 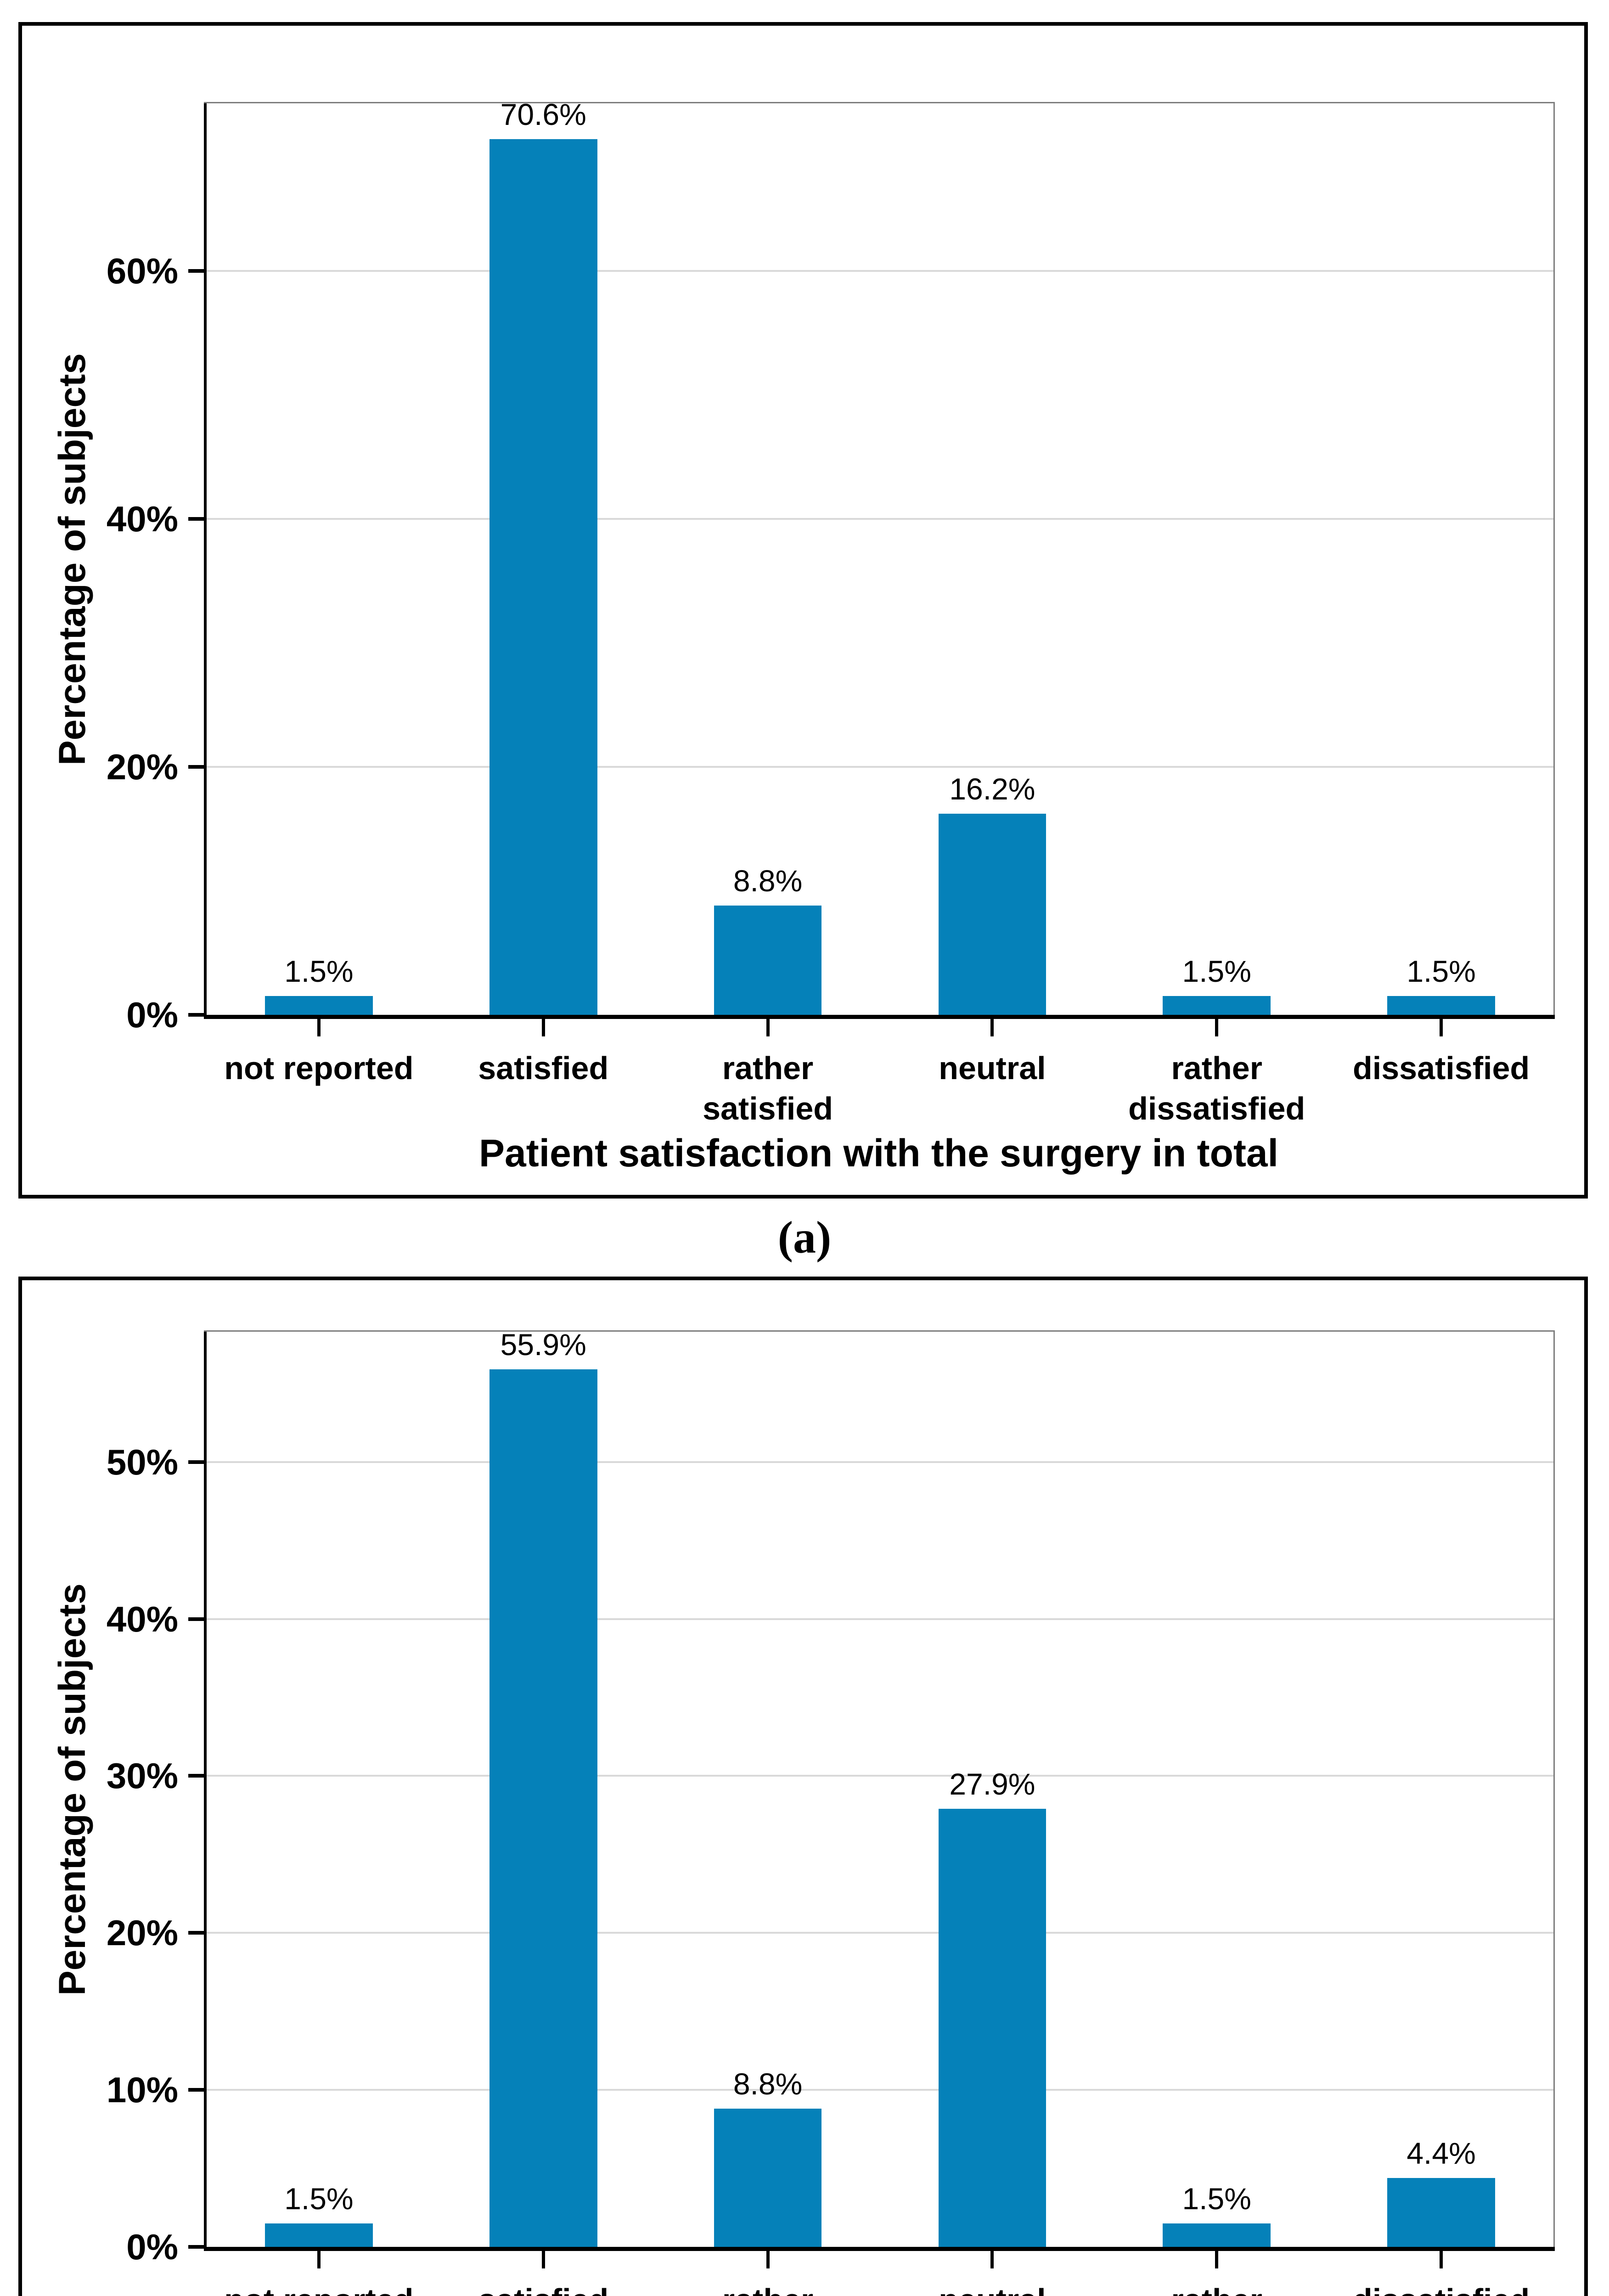 What do you see at coordinates (543, 115) in the screenshot?
I see `bar-value-label: 70.6%` at bounding box center [543, 115].